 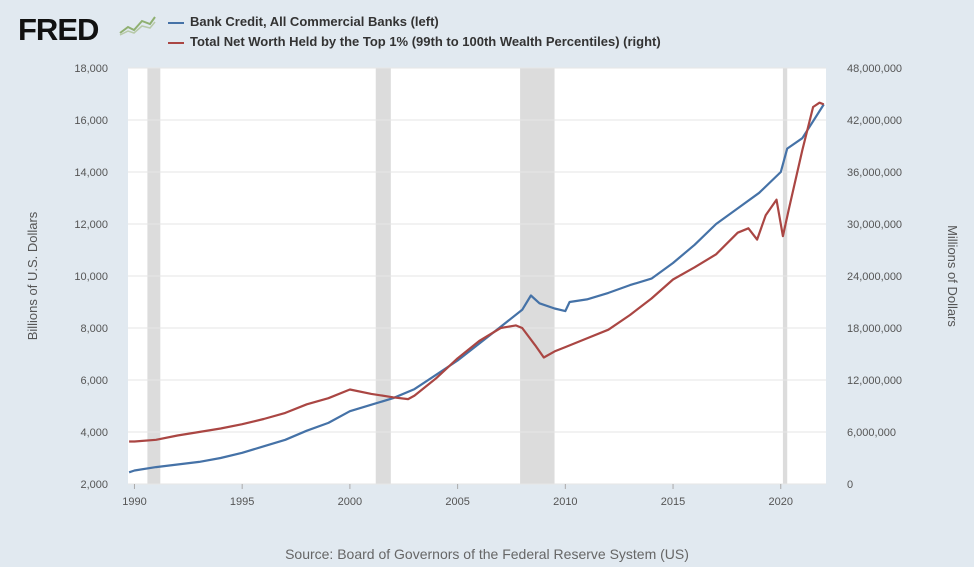 I want to click on legend-swatch-bank-credit, so click(x=176, y=22).